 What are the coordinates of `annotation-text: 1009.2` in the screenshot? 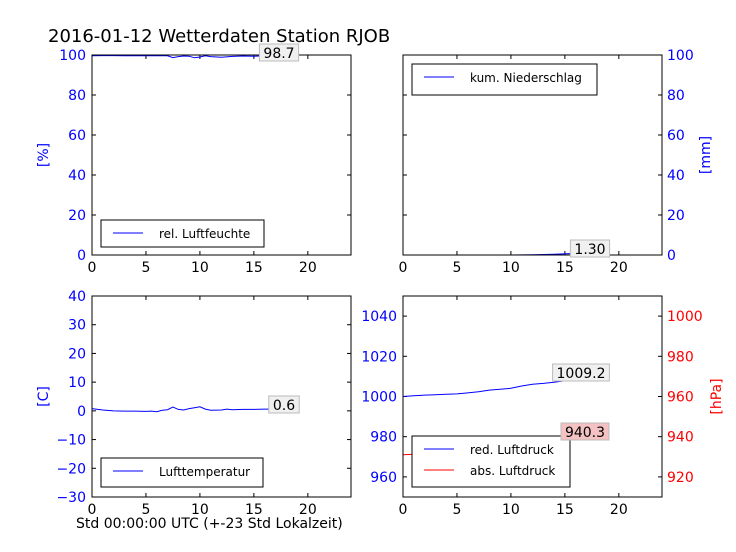 It's located at (581, 374).